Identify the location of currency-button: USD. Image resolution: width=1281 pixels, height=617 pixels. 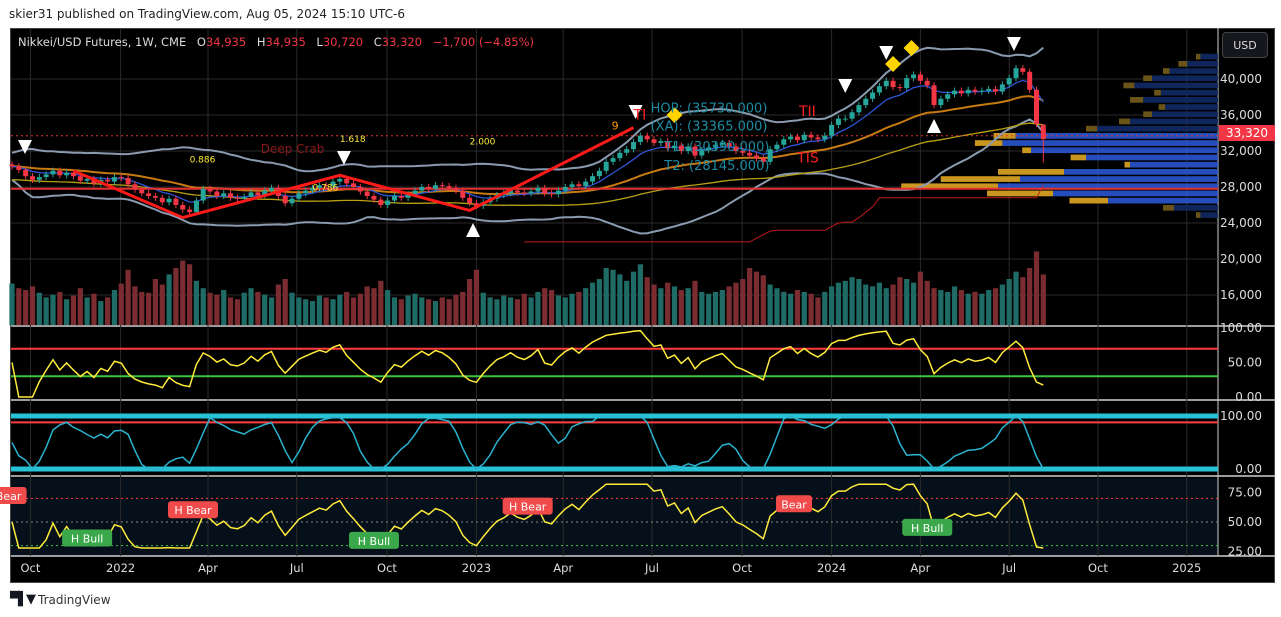
(1245, 45).